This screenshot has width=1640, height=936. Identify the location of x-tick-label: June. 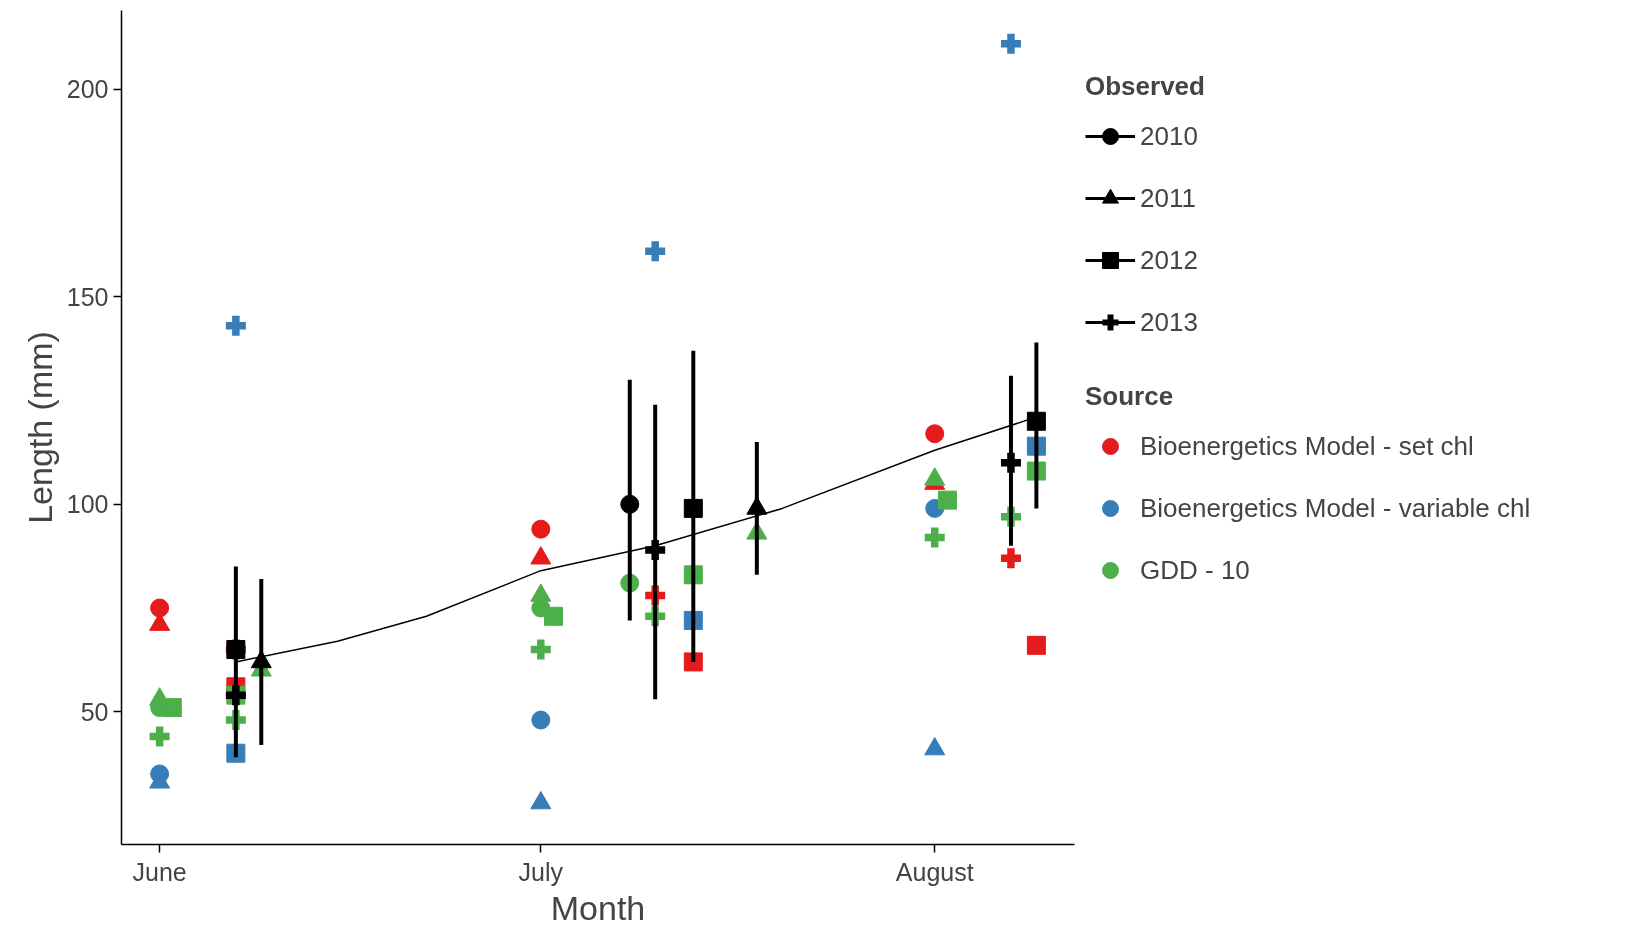
(159, 871).